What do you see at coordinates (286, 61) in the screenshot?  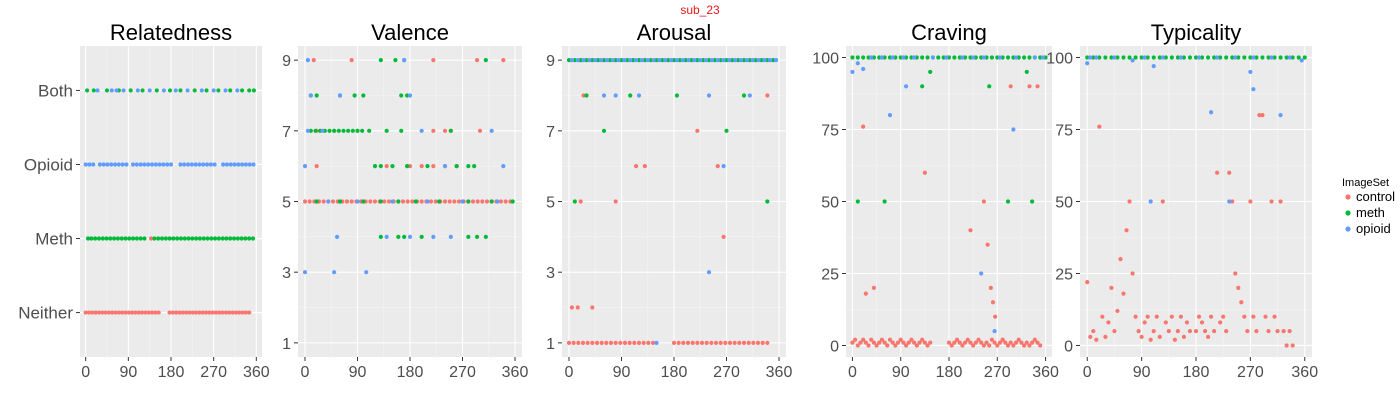 I see `y-tick-label: 9` at bounding box center [286, 61].